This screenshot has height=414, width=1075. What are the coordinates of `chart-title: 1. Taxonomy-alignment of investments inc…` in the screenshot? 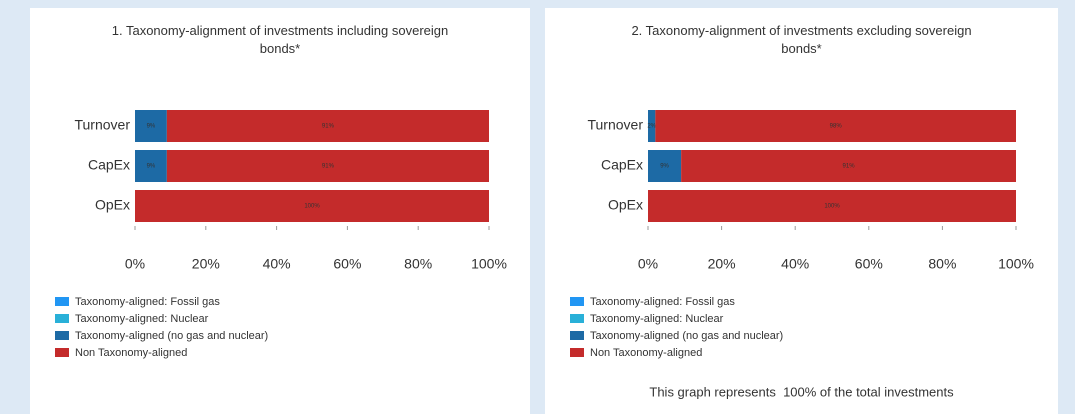 It's located at (280, 39).